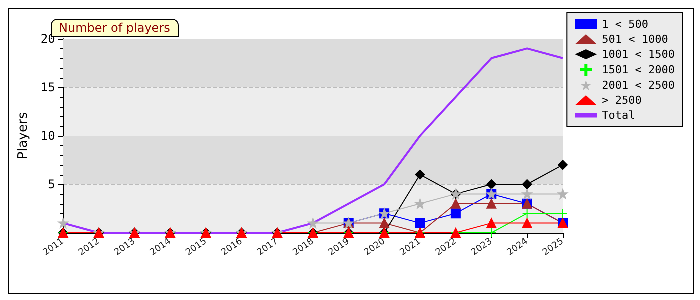  I want to click on legend-label: > 2500, so click(622, 100).